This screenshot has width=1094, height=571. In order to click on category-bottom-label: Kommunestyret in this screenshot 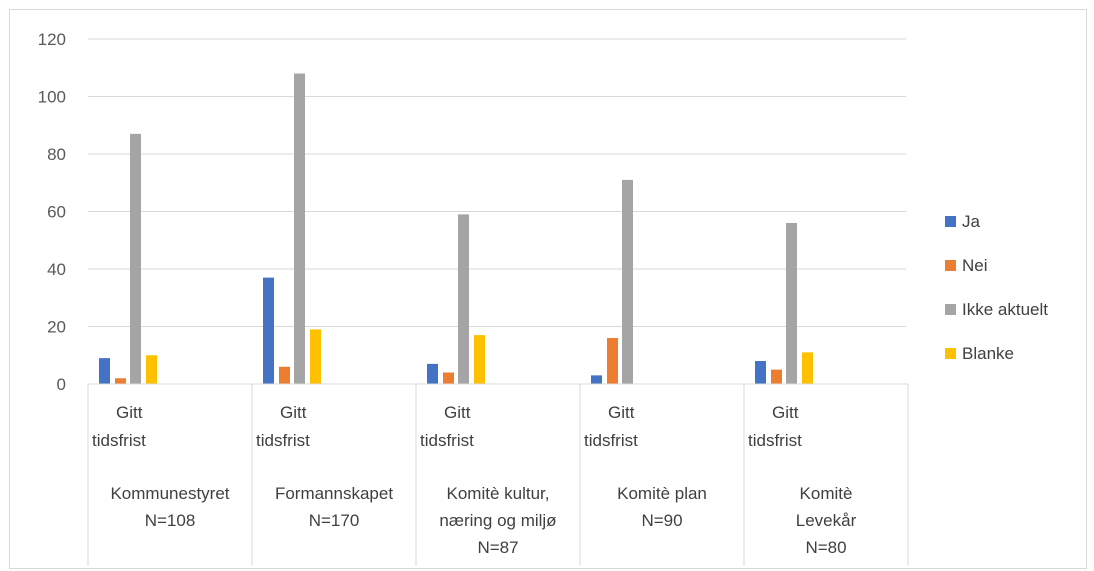, I will do `click(169, 493)`.